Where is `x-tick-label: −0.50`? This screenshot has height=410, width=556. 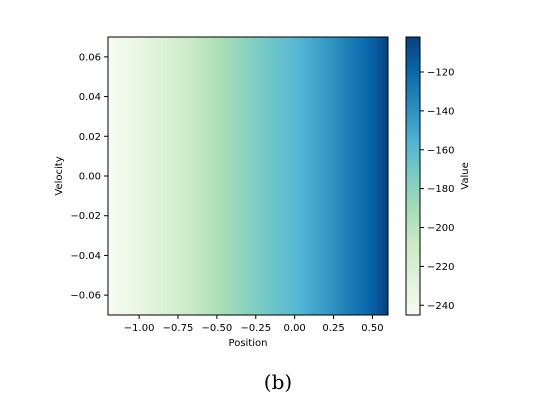 x-tick-label: −0.50 is located at coordinates (217, 328).